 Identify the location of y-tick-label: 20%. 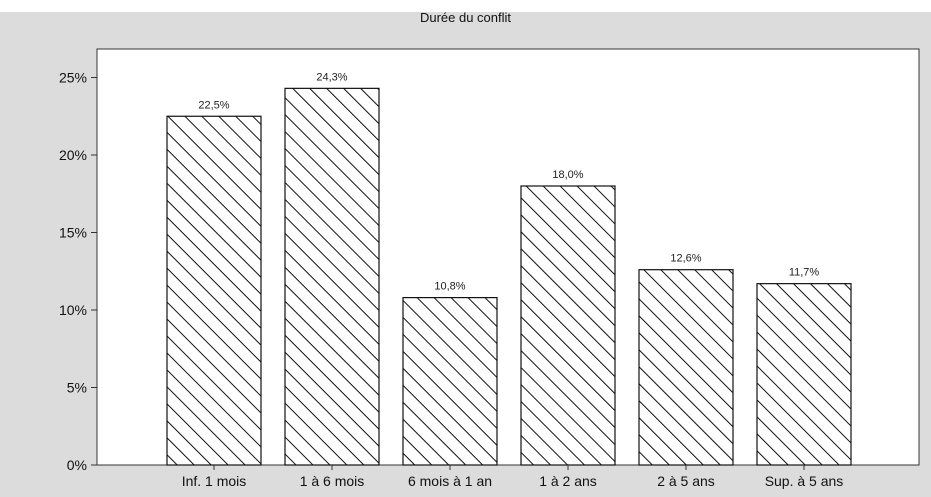
(73, 155).